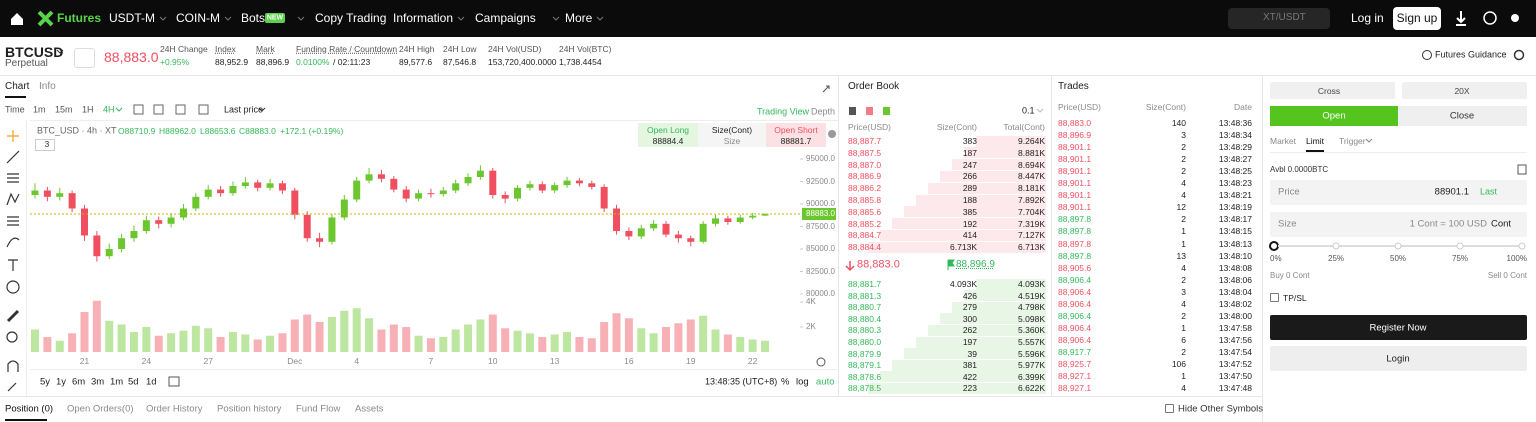 This screenshot has width=1536, height=422. What do you see at coordinates (17, 19) in the screenshot?
I see `home-icon` at bounding box center [17, 19].